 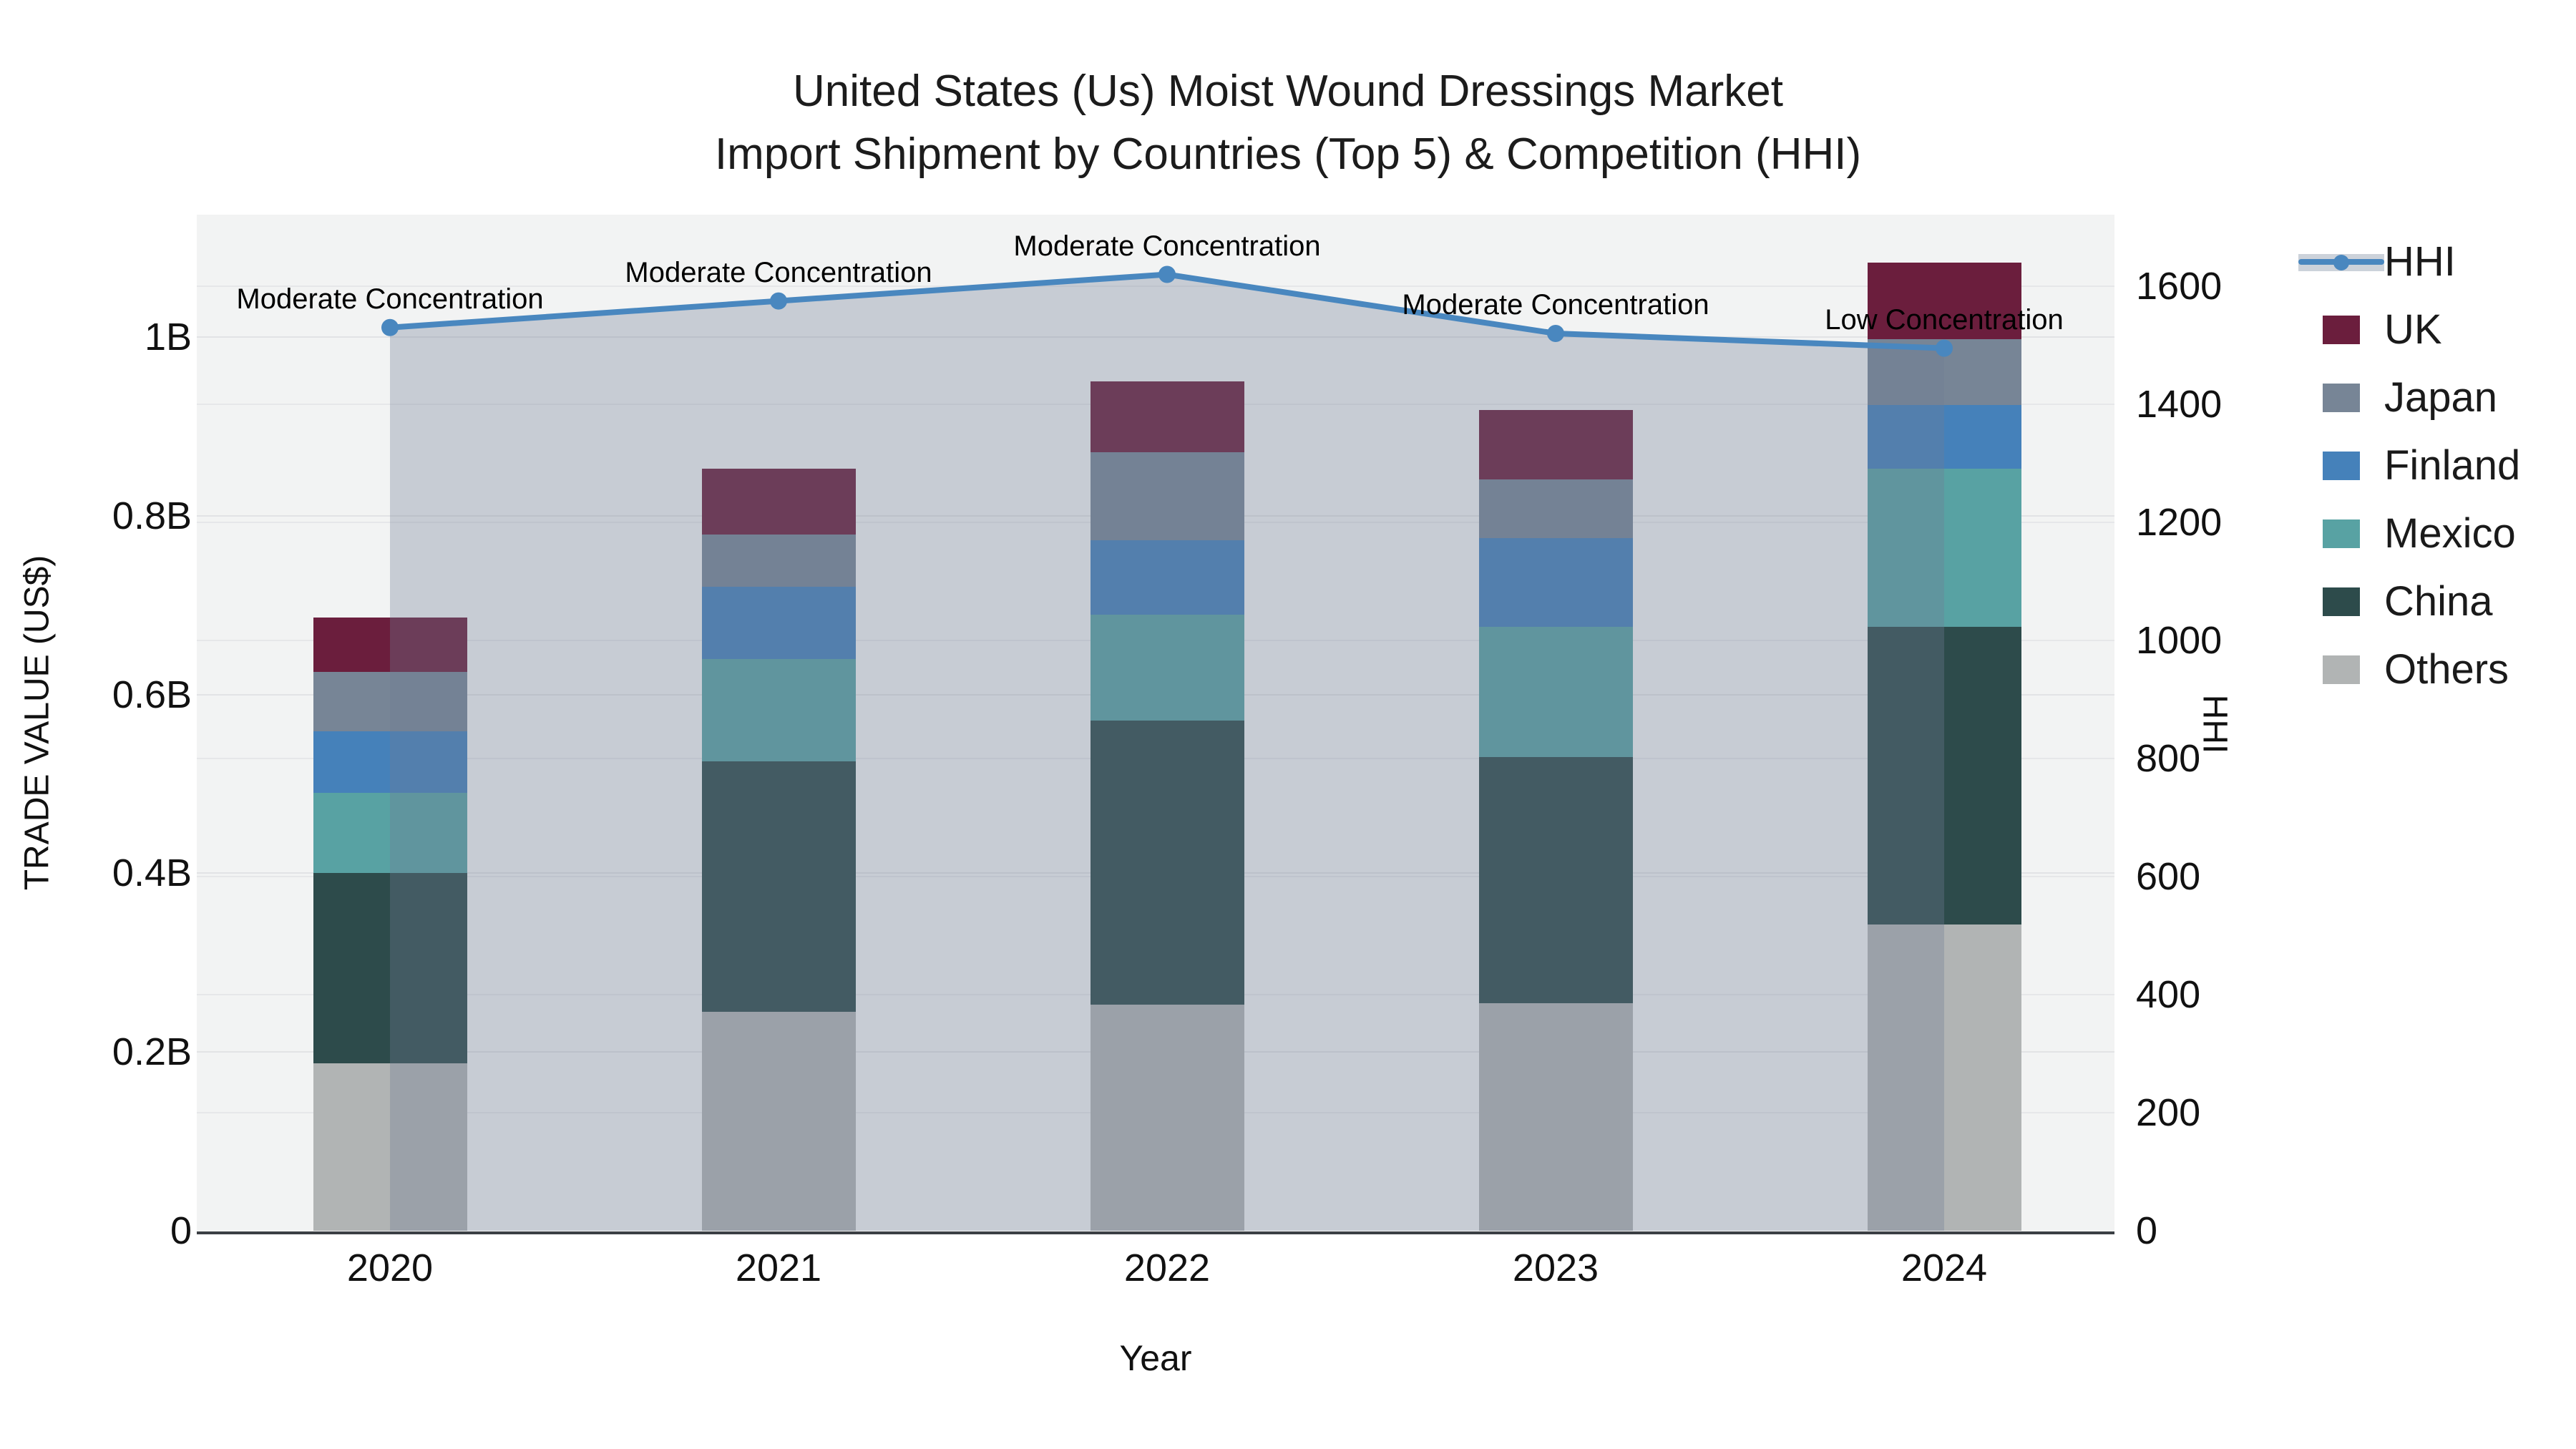 What do you see at coordinates (1167, 1118) in the screenshot?
I see `bar-segment-others-2022` at bounding box center [1167, 1118].